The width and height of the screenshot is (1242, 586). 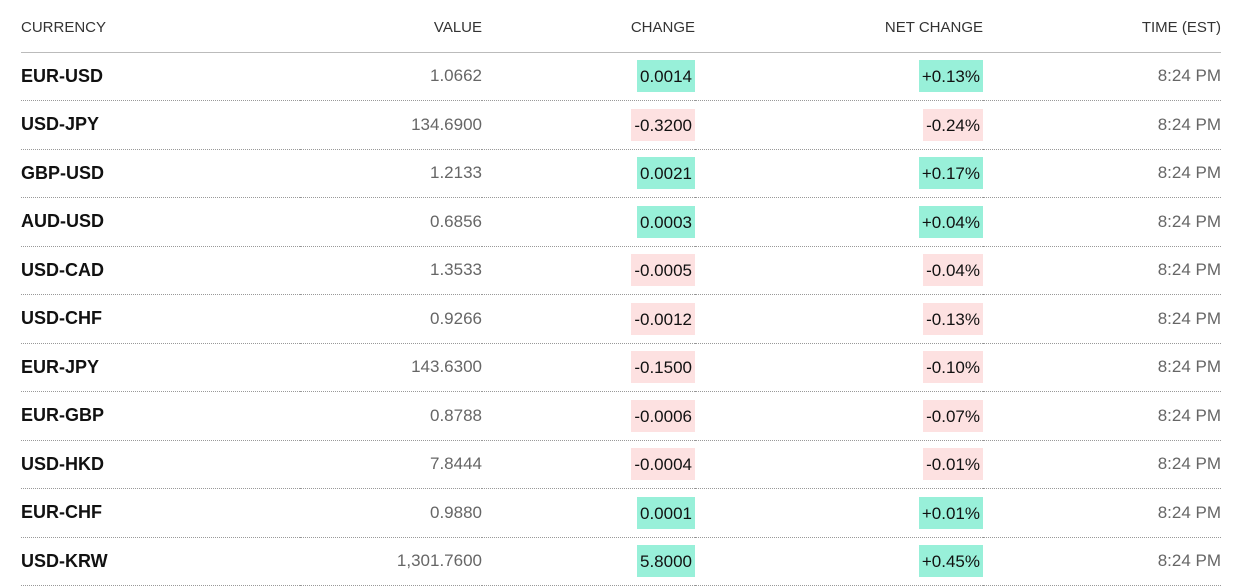 I want to click on table-header: CURRENCY VALUE CHANGE NET CHANGE TIME (EST), so click(x=621, y=26).